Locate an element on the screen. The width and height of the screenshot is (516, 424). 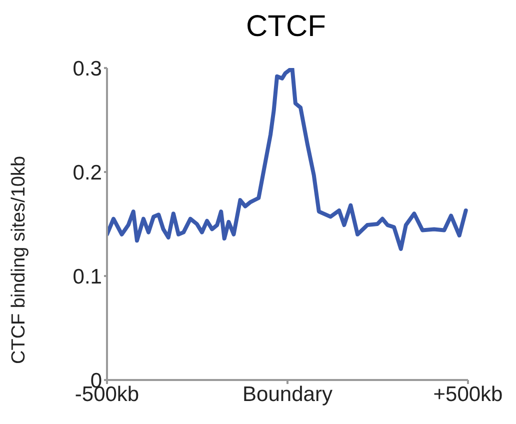
y-tick-label: 0.3 is located at coordinates (87, 68).